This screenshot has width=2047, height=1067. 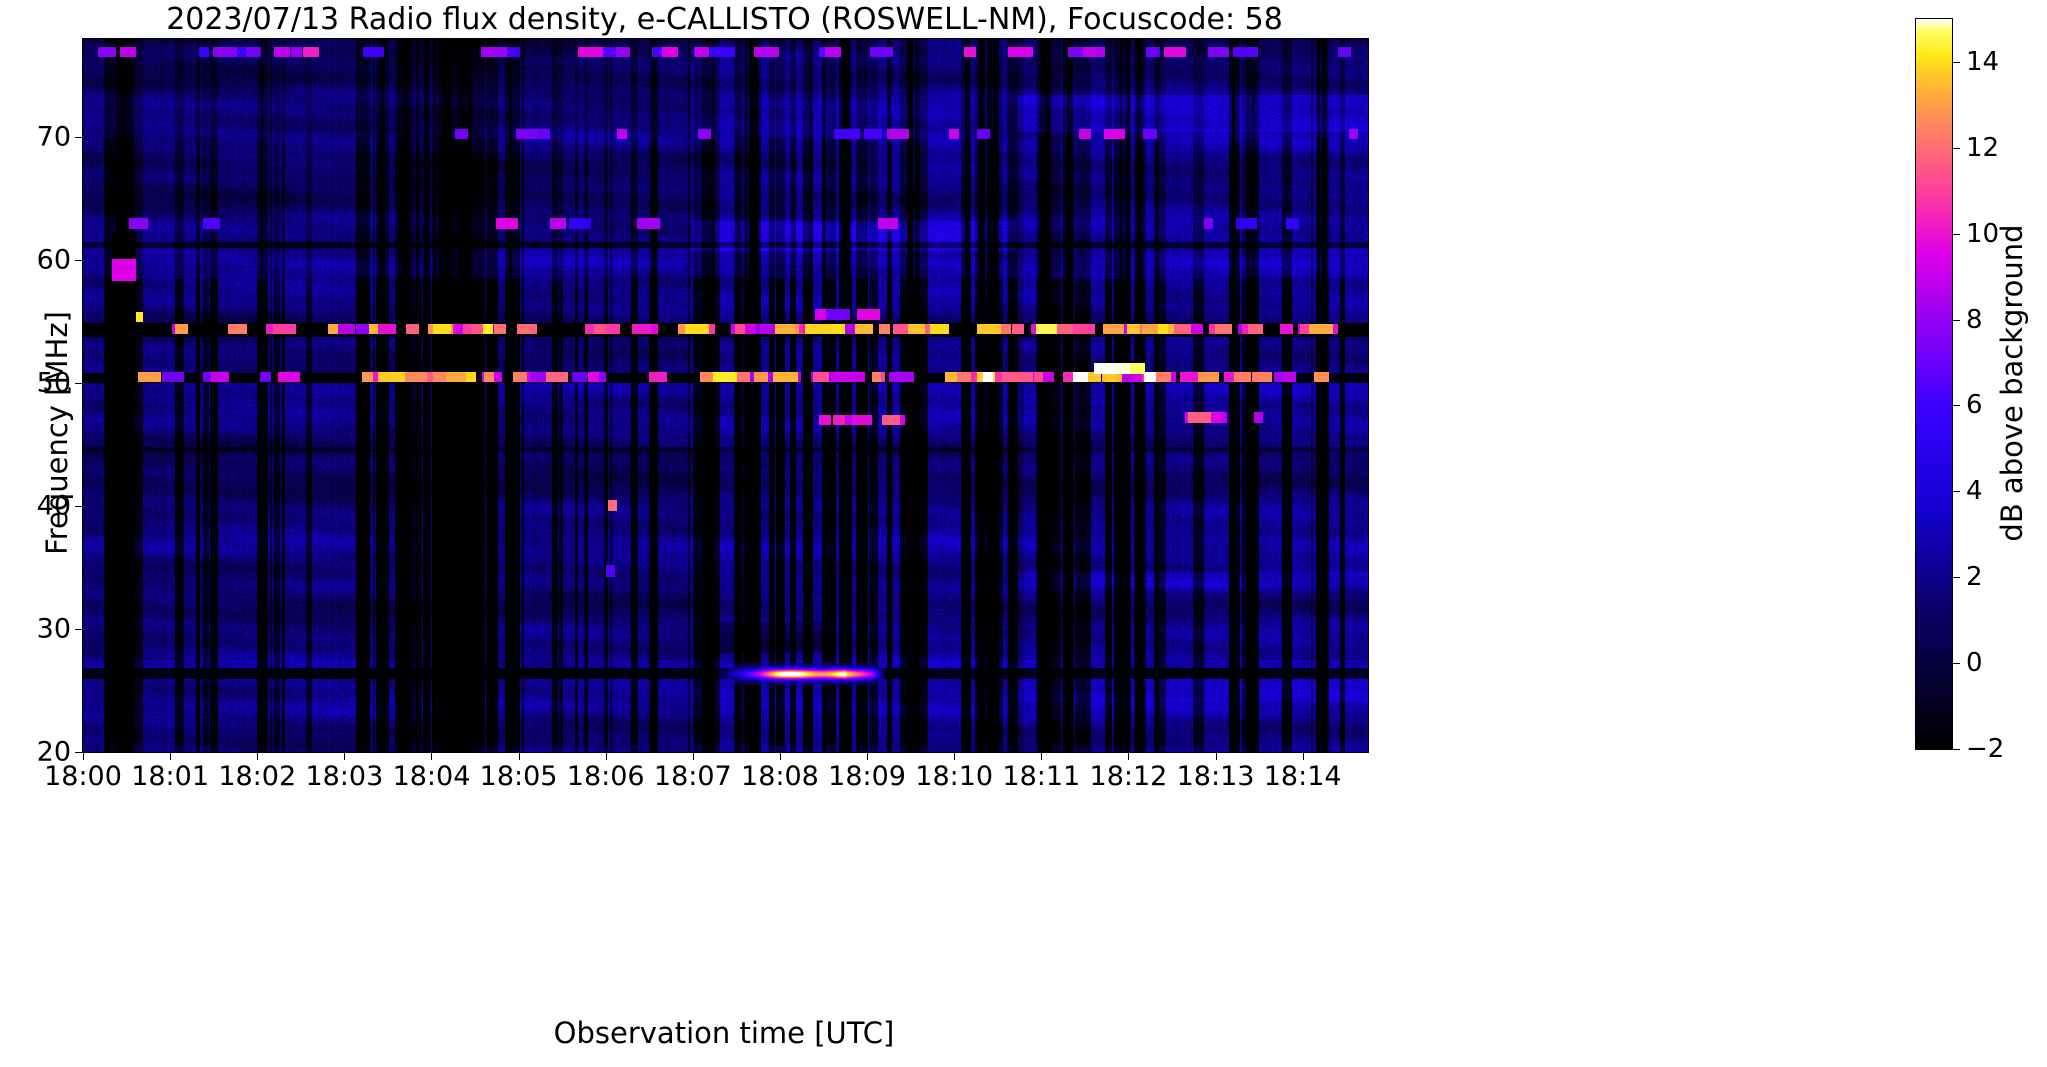 What do you see at coordinates (1974, 405) in the screenshot?
I see `colorbar-tick-label: 6` at bounding box center [1974, 405].